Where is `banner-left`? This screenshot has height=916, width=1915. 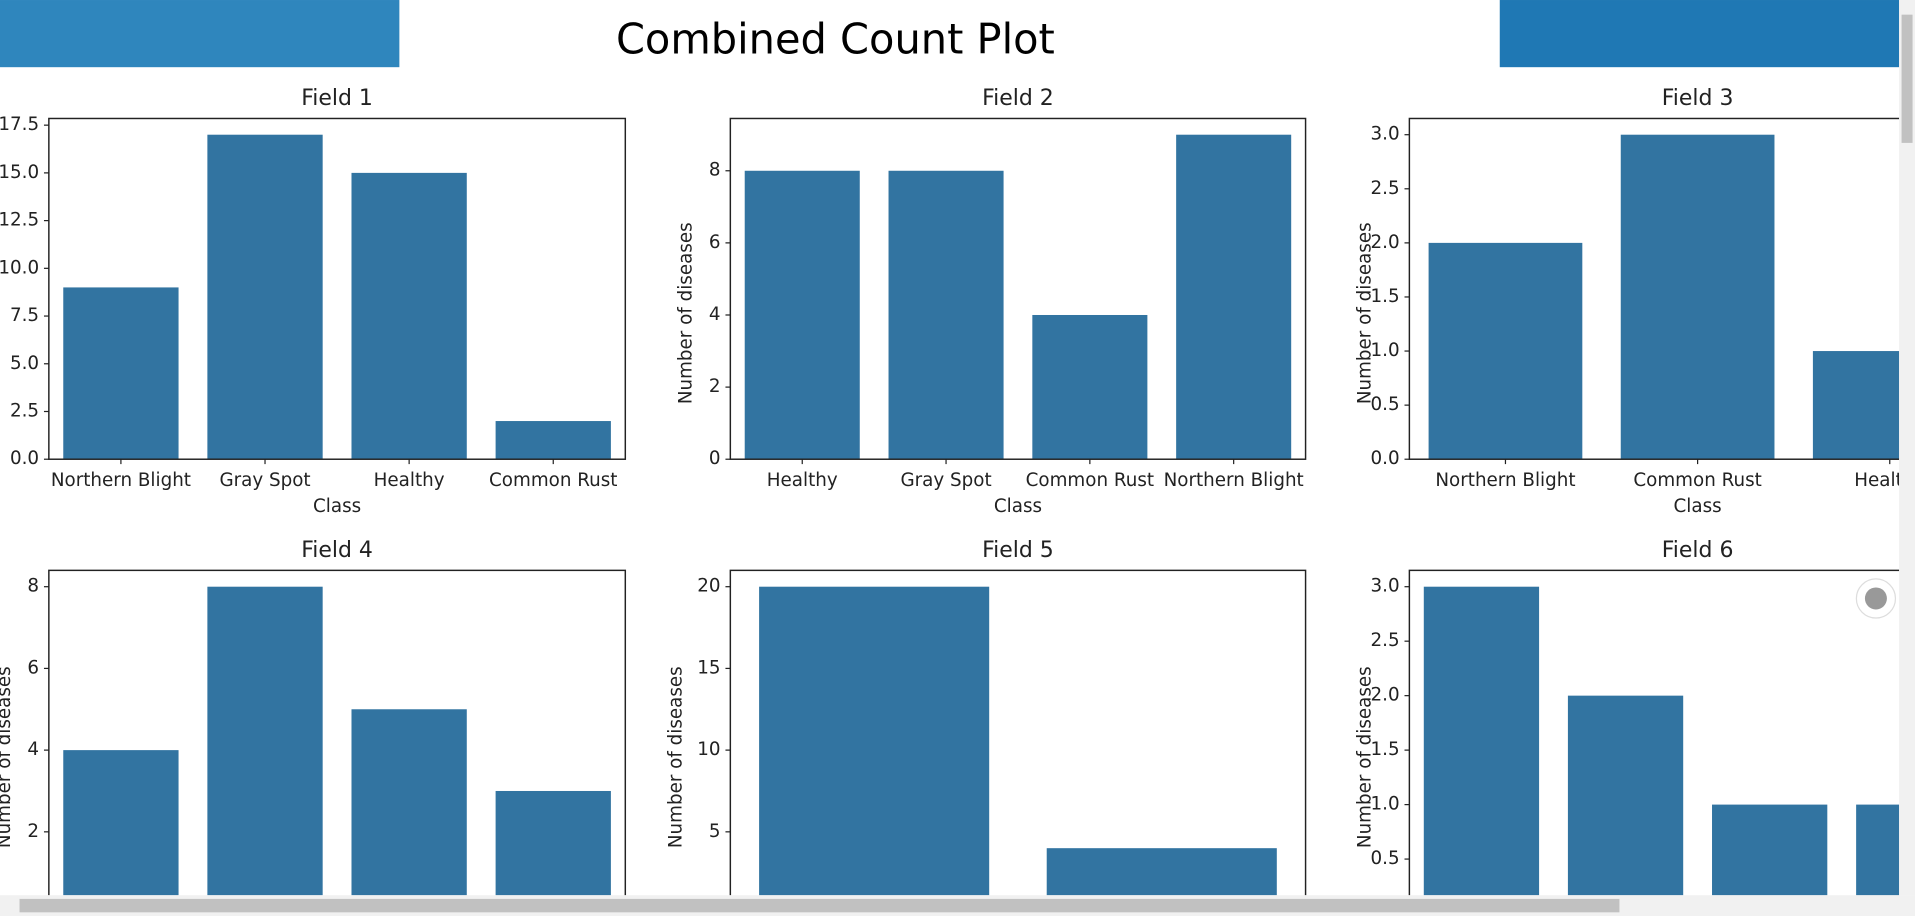
banner-left is located at coordinates (200, 34).